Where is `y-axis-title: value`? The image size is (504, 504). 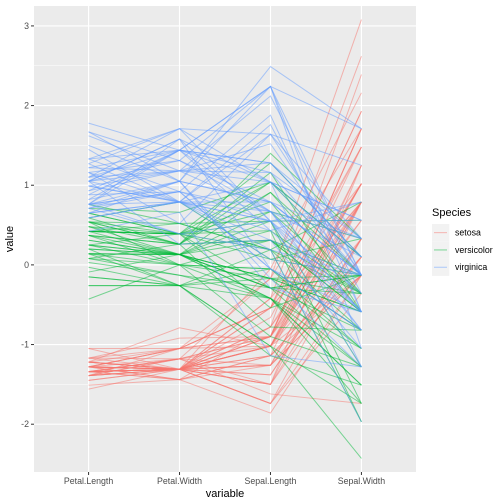
y-axis-title: value is located at coordinates (10, 239).